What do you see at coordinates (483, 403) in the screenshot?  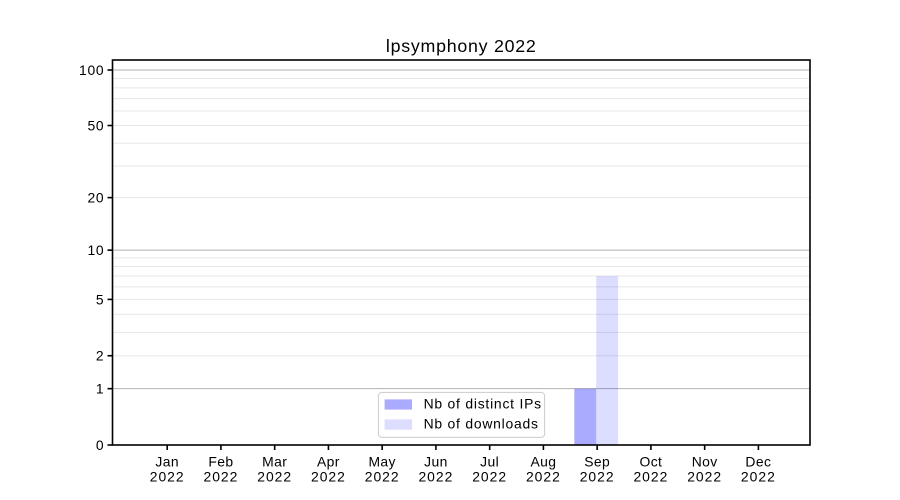 I see `svg-text: Nb of distinct IPs` at bounding box center [483, 403].